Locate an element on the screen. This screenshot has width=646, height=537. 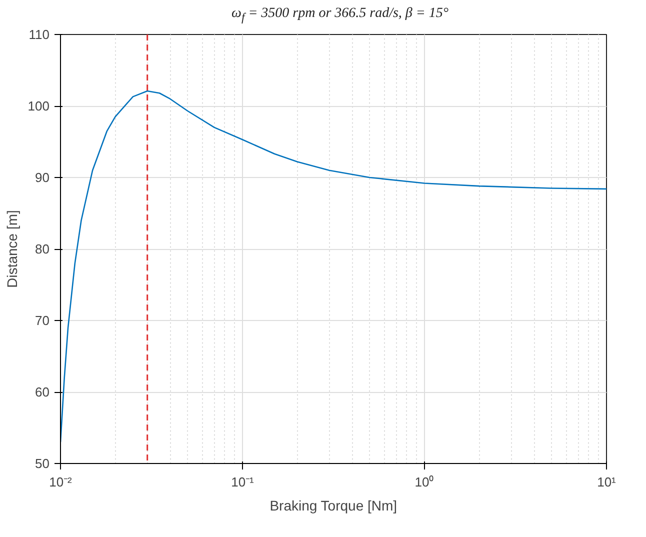
y-tick-label: 50 is located at coordinates (42, 463).